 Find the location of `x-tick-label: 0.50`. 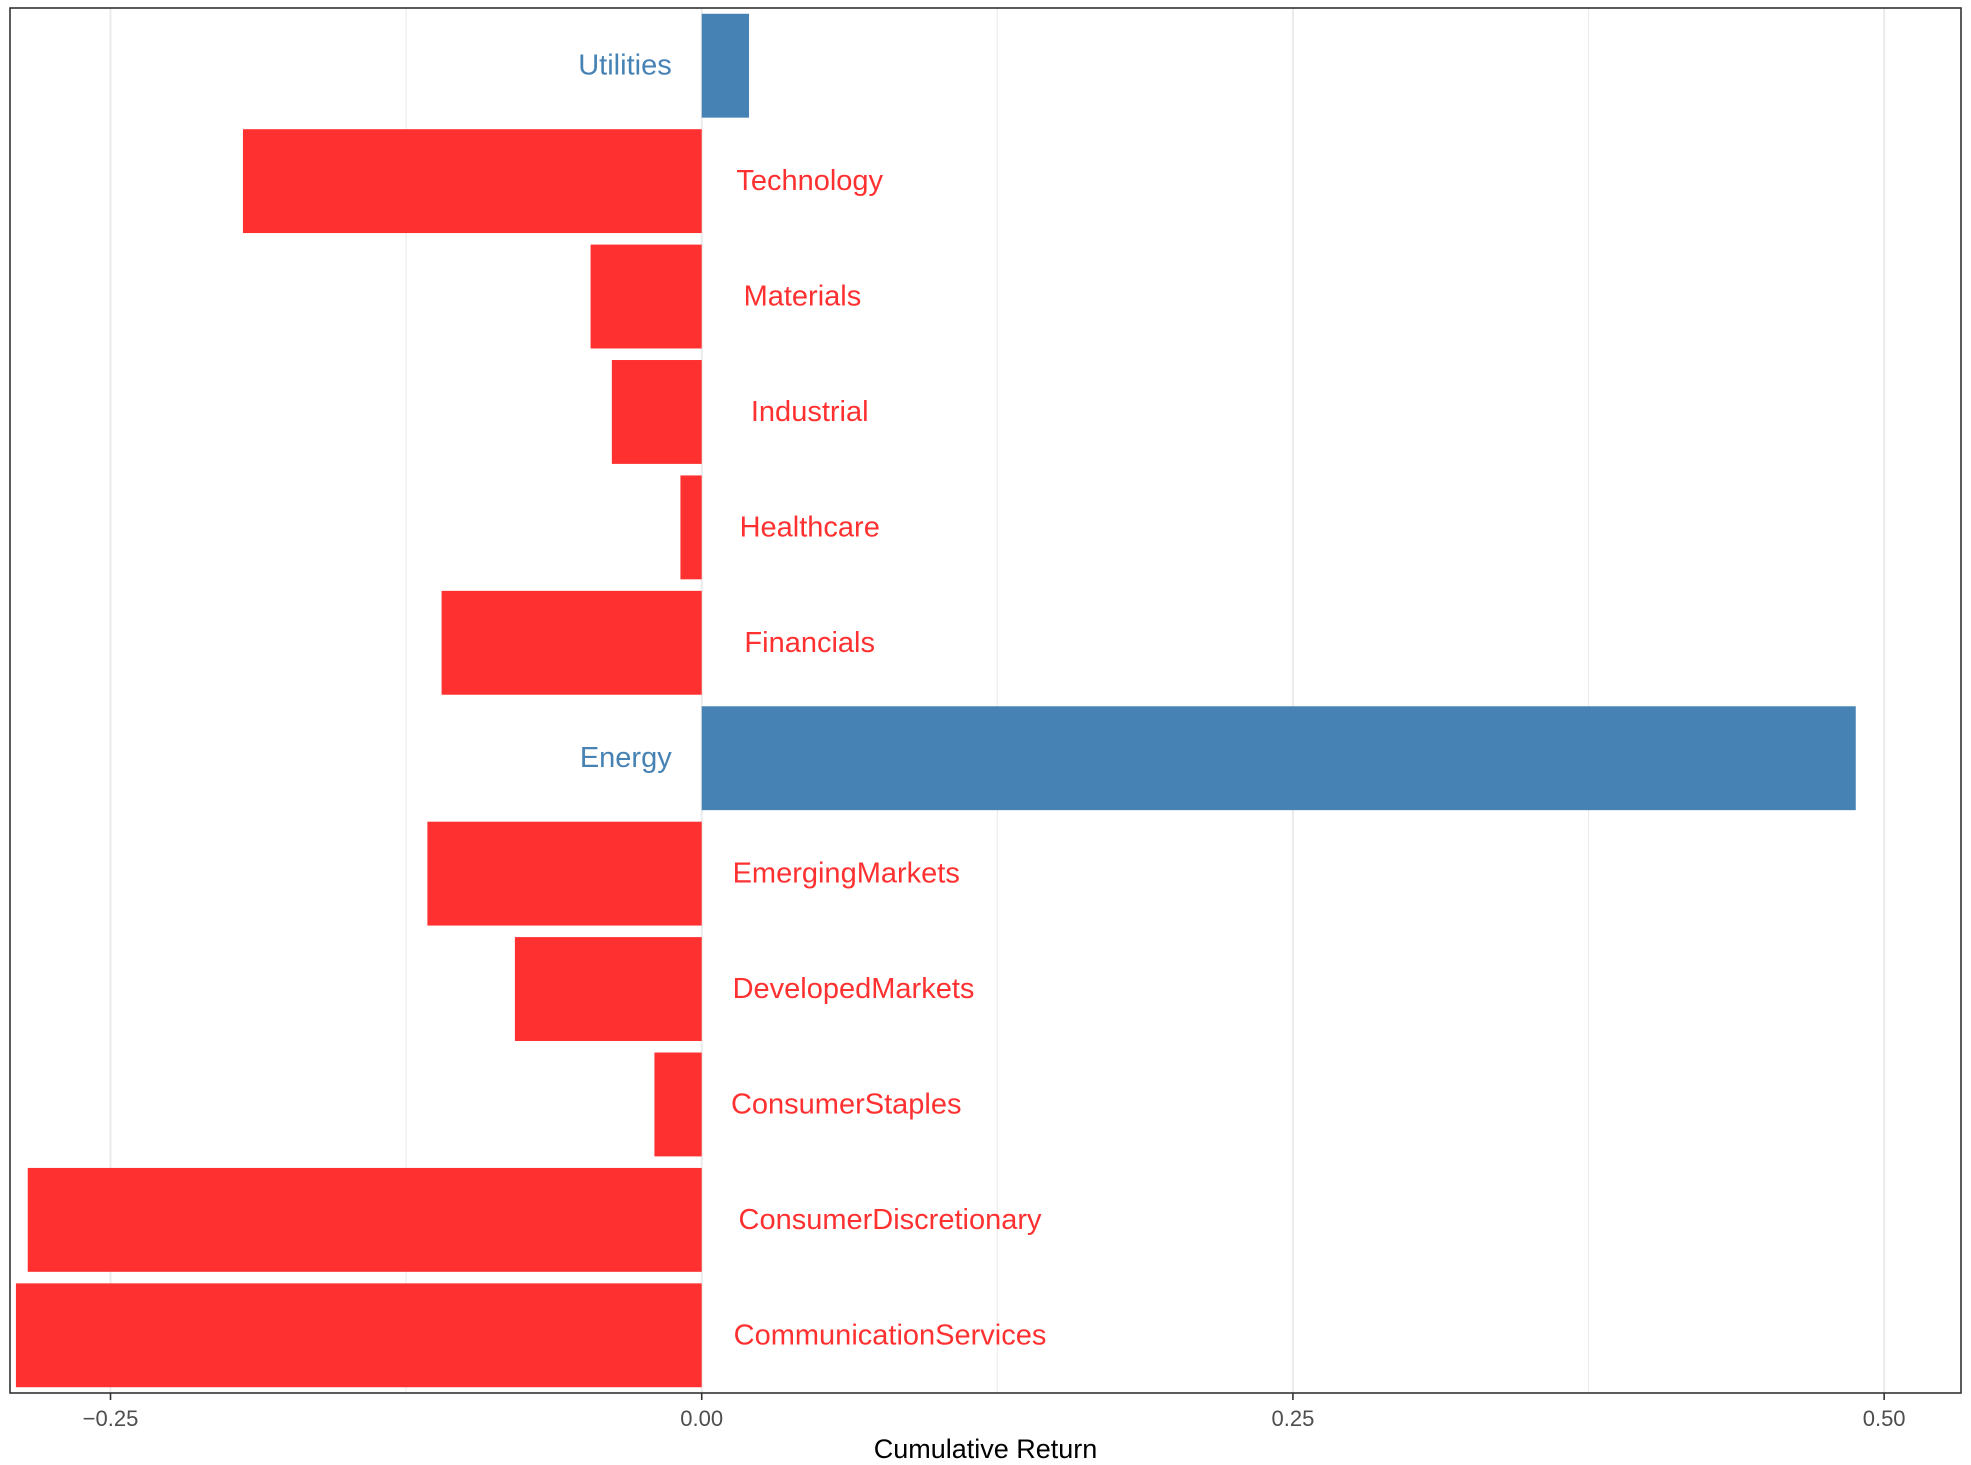

x-tick-label: 0.50 is located at coordinates (1884, 1418).